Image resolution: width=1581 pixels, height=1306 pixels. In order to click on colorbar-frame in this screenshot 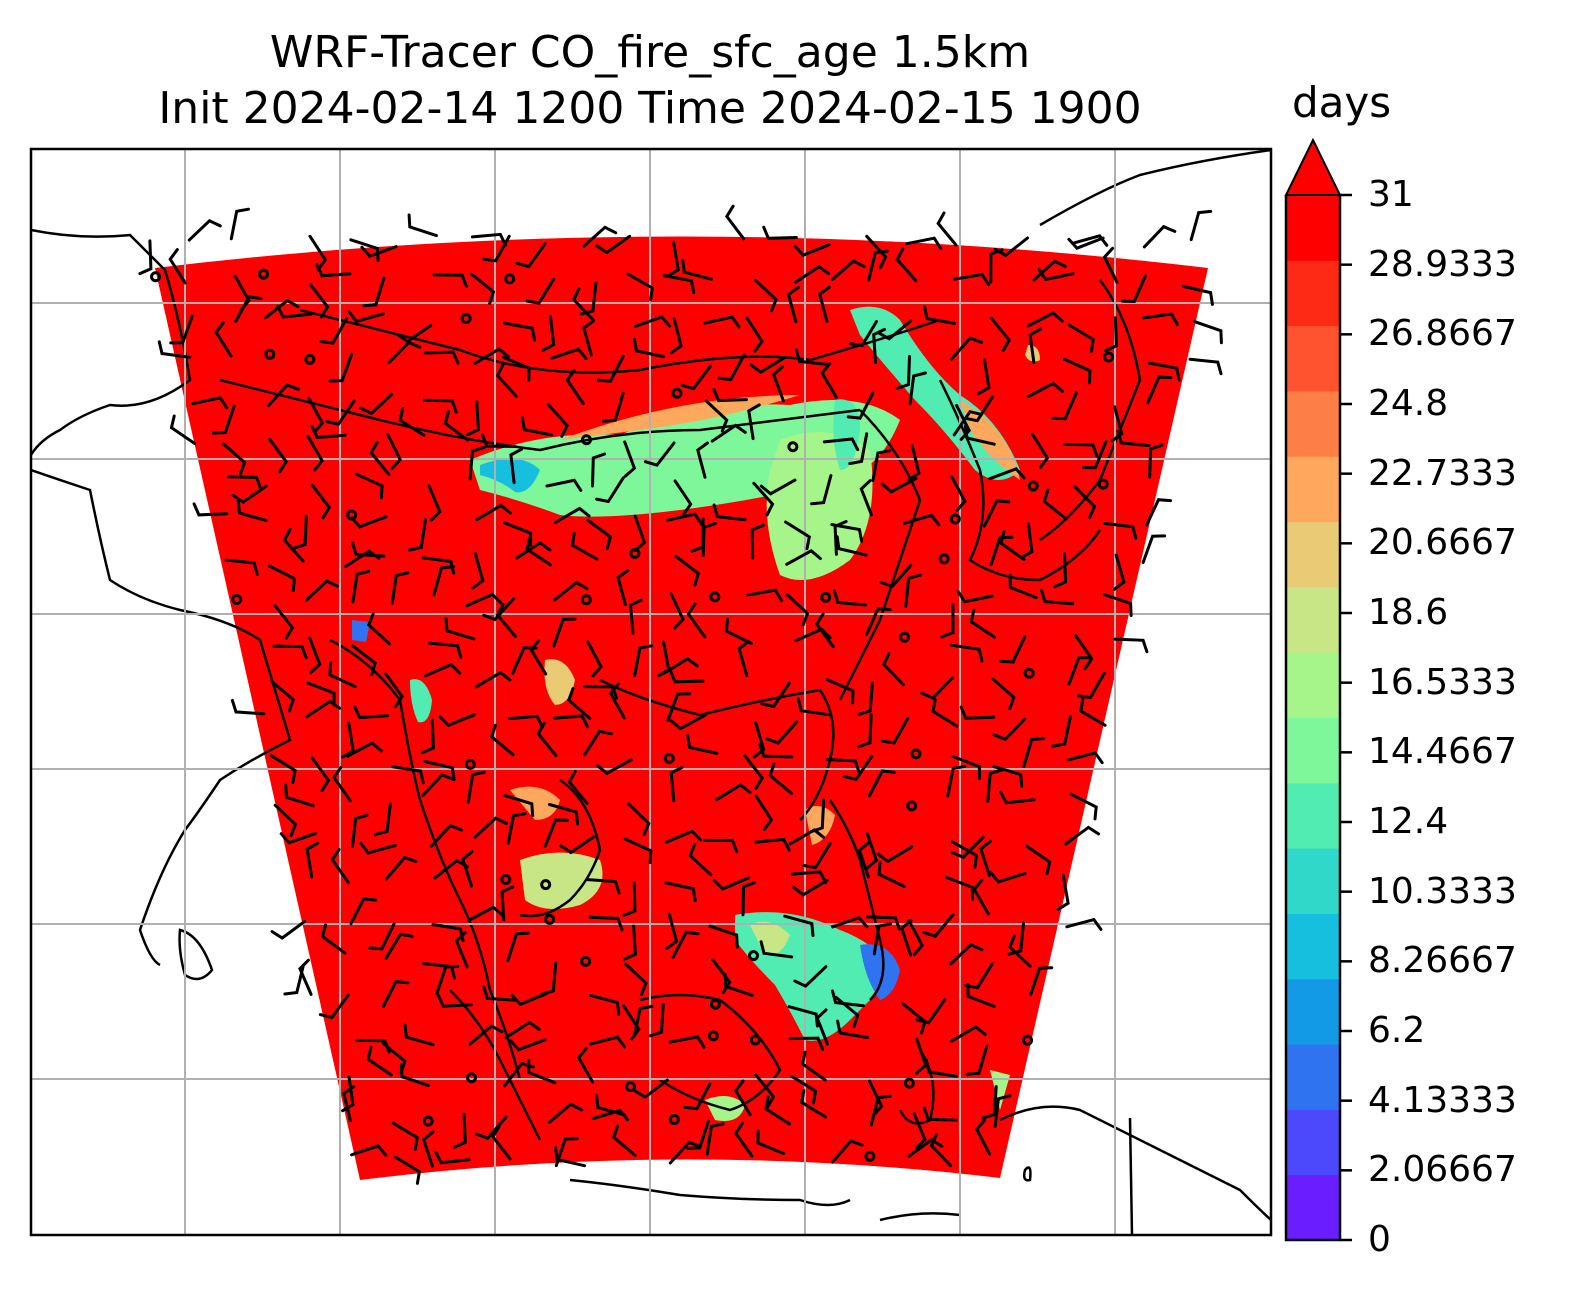, I will do `click(1313, 718)`.